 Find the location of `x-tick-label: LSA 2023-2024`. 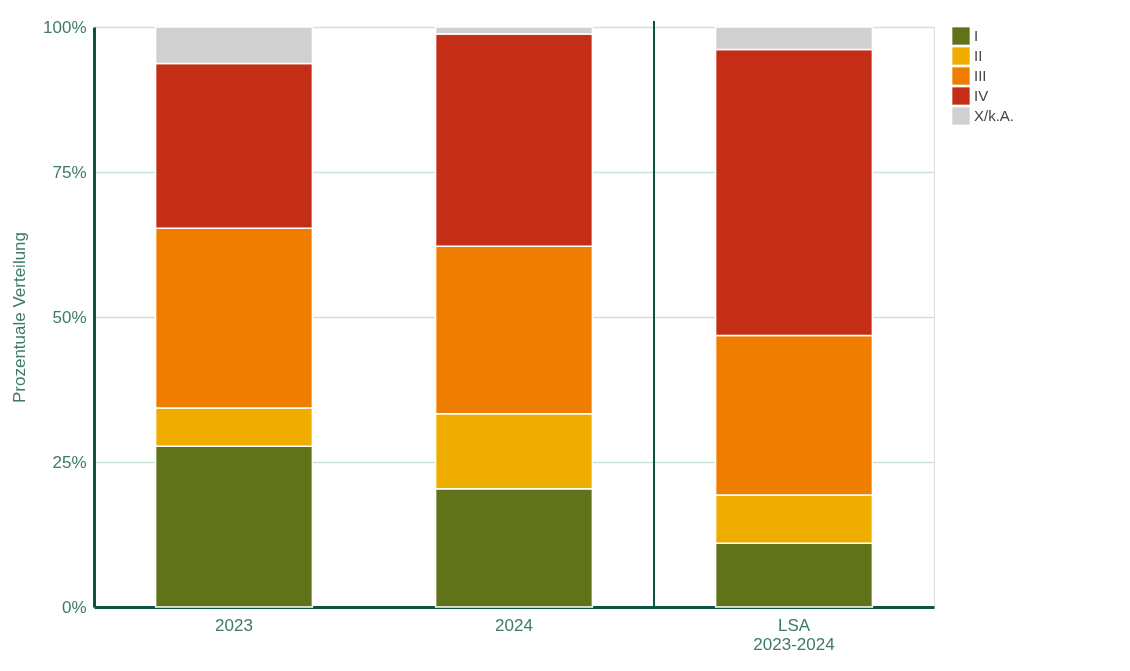

x-tick-label: LSA 2023-2024 is located at coordinates (794, 634).